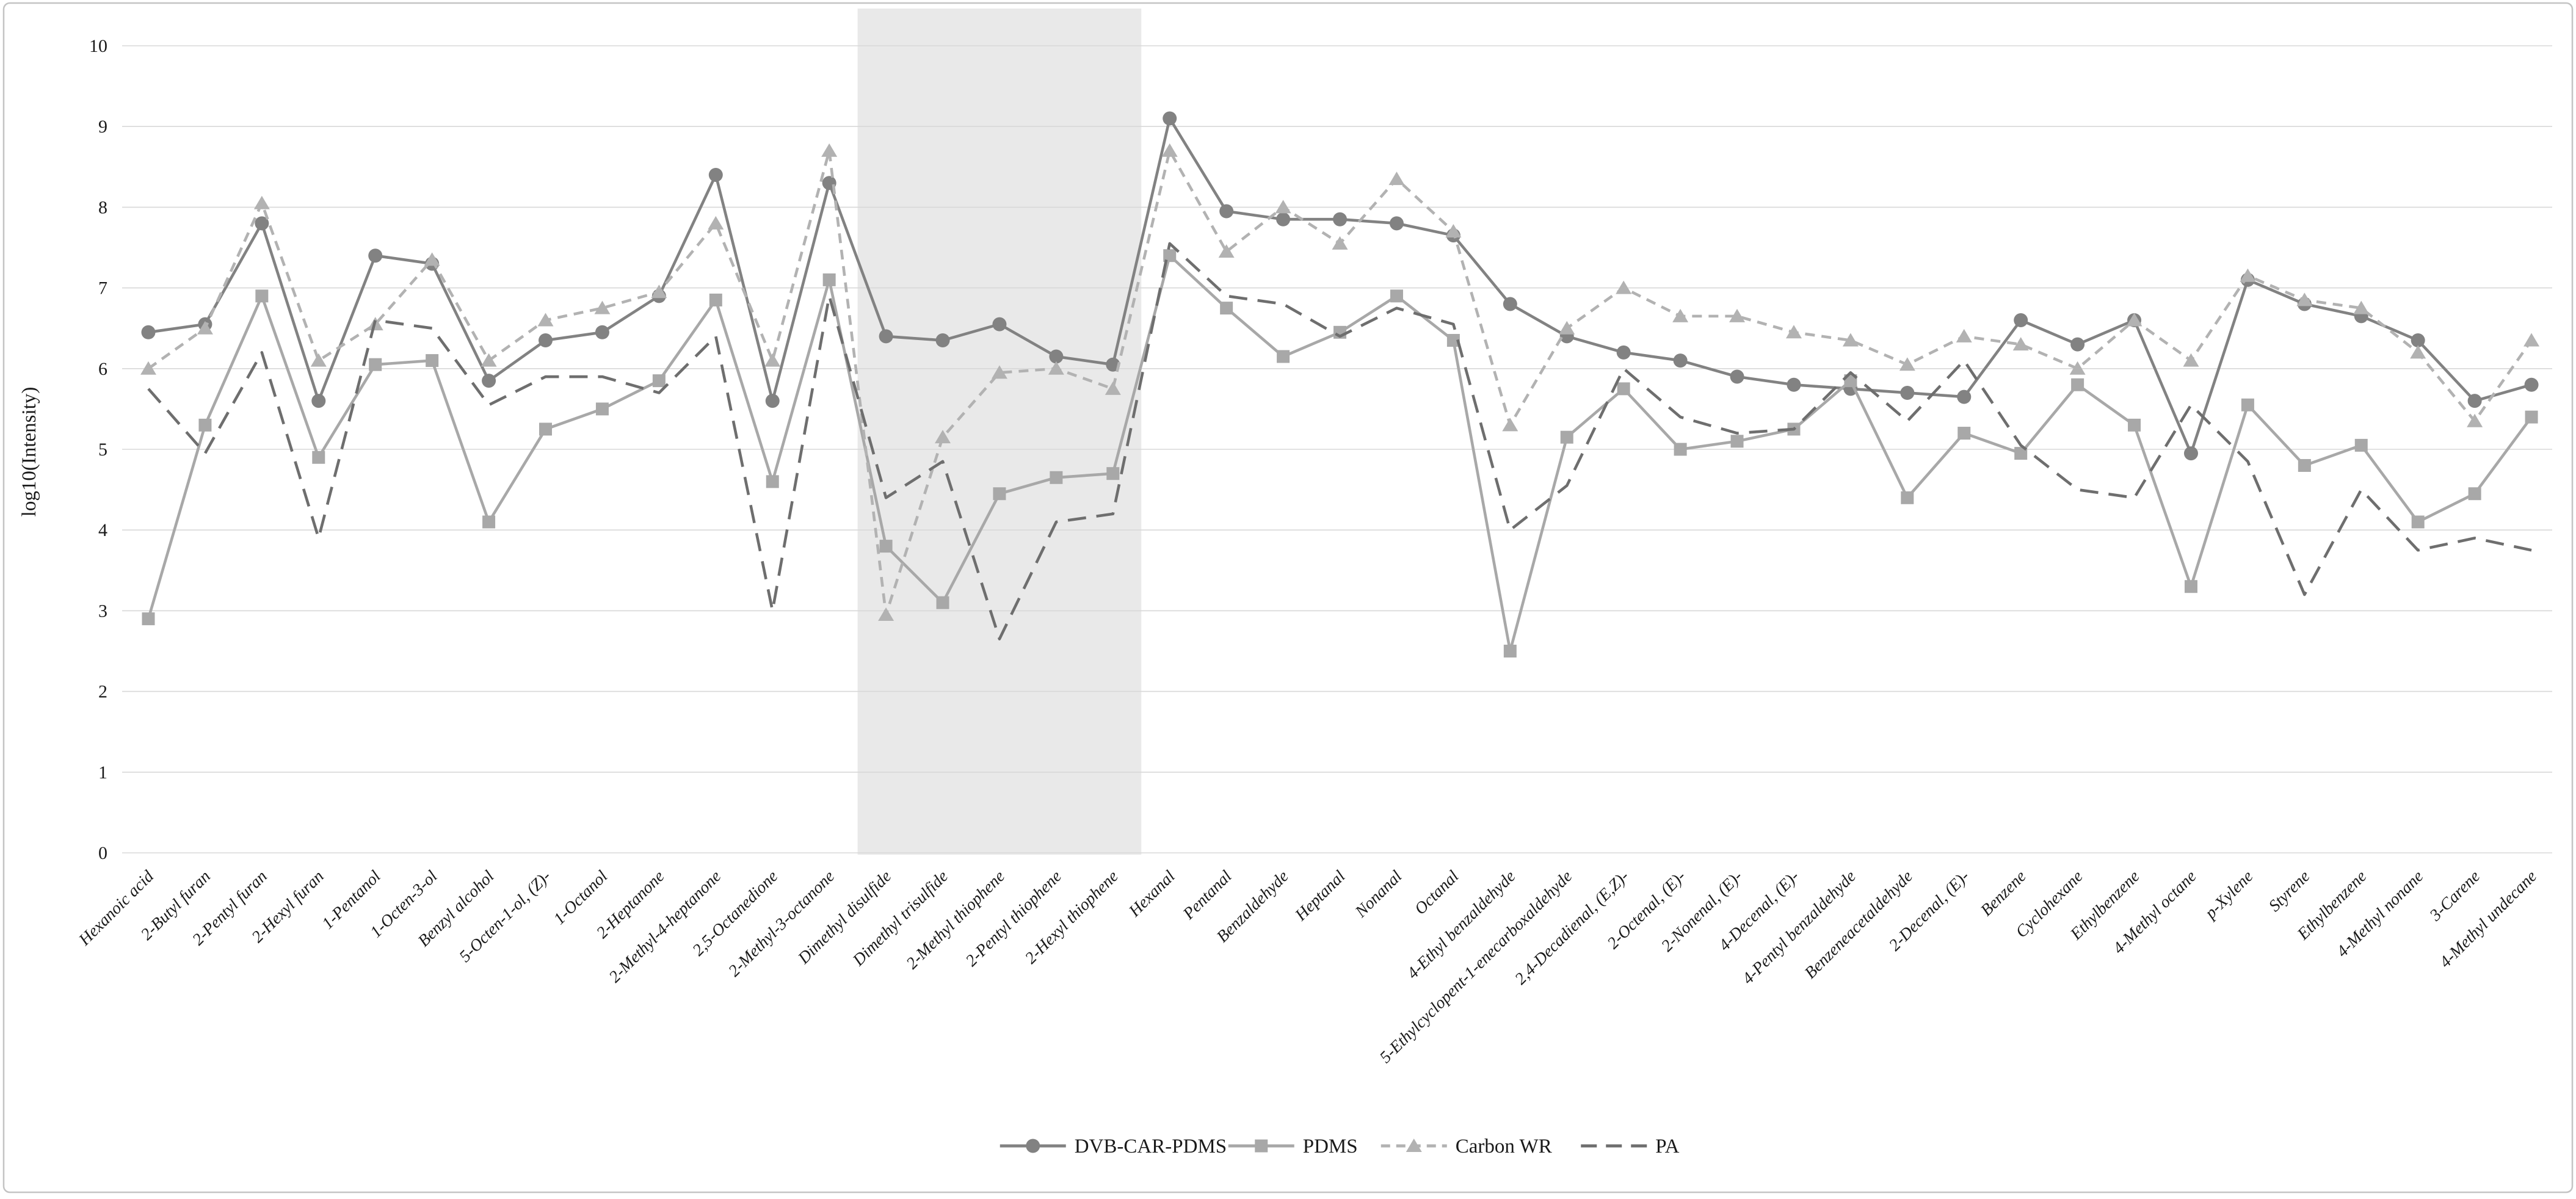 The image size is (2576, 1199). I want to click on y-tick-label: 7, so click(102, 288).